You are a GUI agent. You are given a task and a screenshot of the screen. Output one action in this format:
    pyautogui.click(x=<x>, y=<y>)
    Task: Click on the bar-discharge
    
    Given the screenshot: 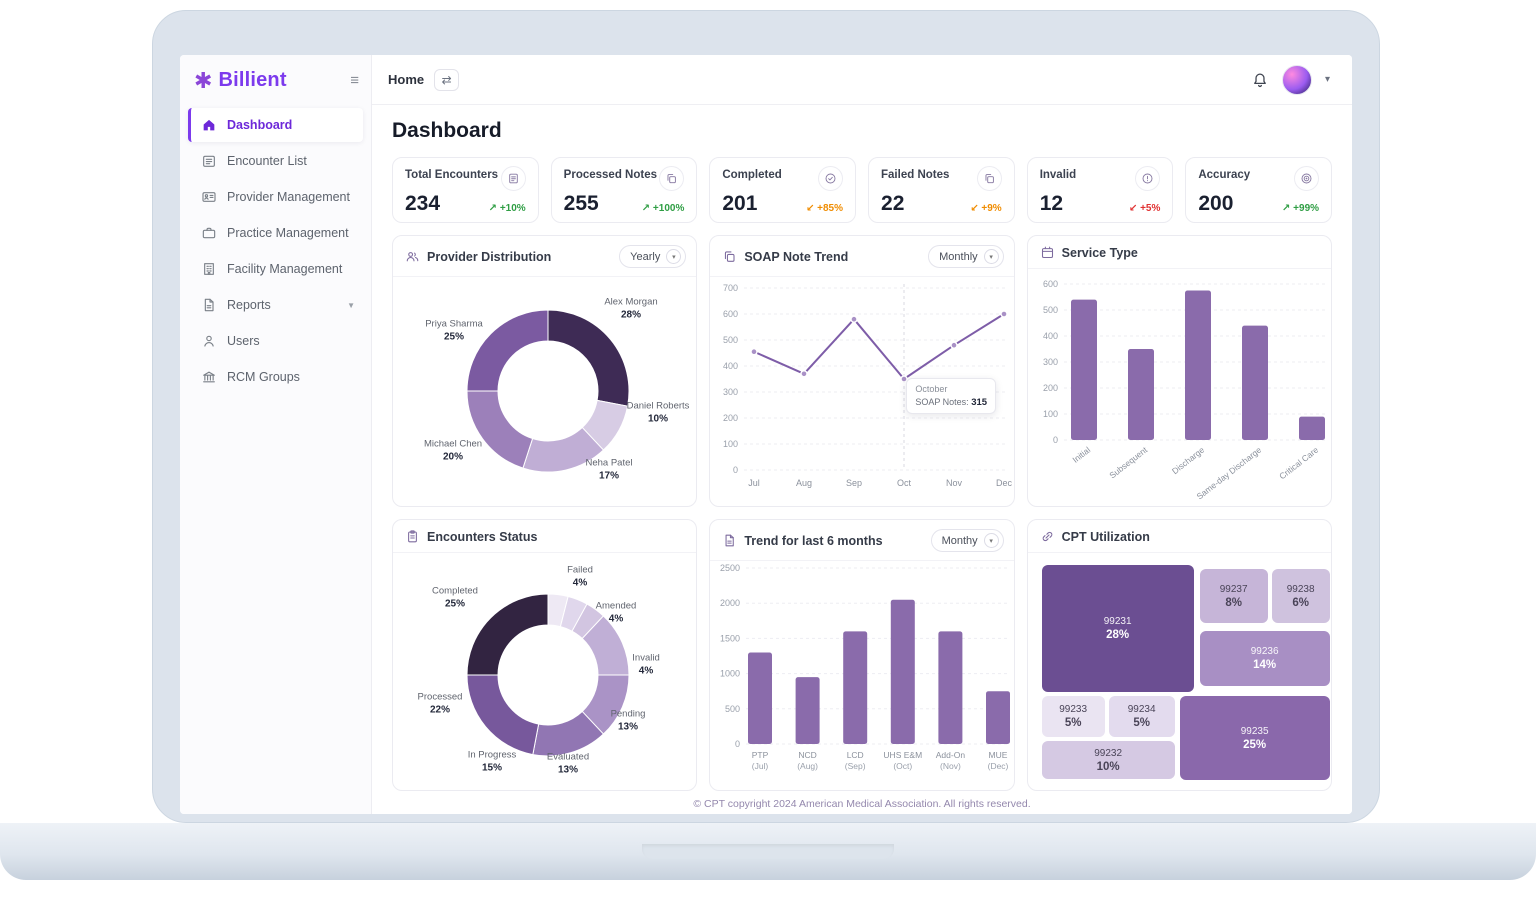 What is the action you would take?
    pyautogui.click(x=1197, y=365)
    